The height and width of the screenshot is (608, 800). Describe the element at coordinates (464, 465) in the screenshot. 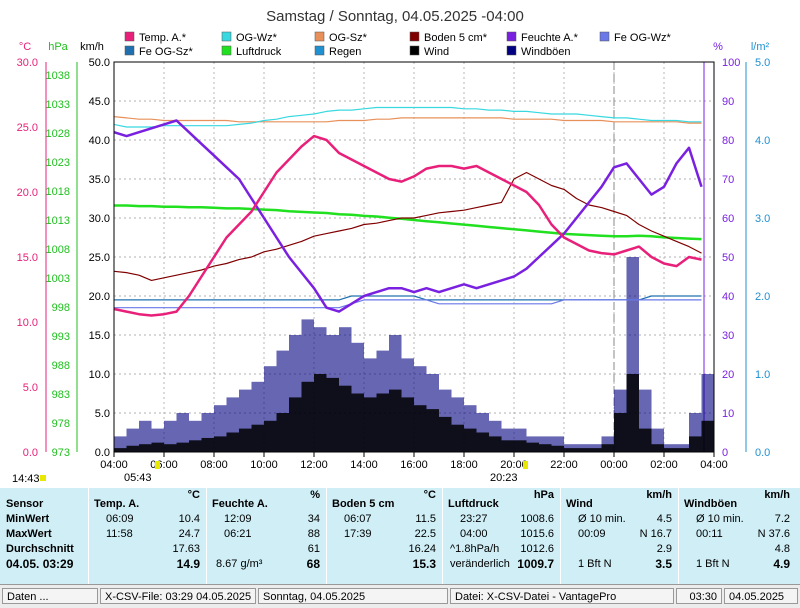

I see `time-tick-label: 18:00` at that location.